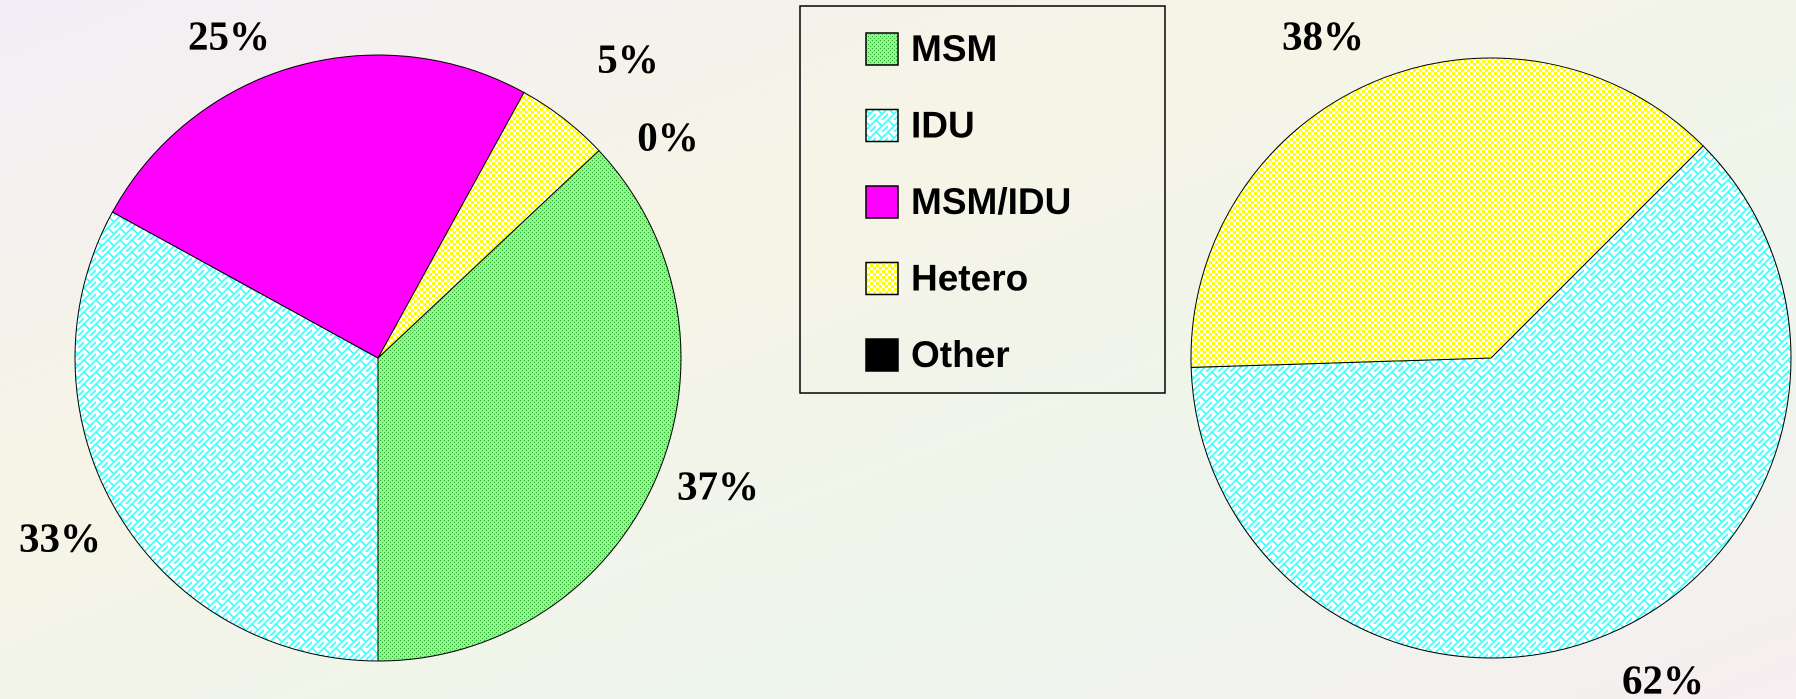  Describe the element at coordinates (960, 354) in the screenshot. I see `legend-label: Other` at that location.